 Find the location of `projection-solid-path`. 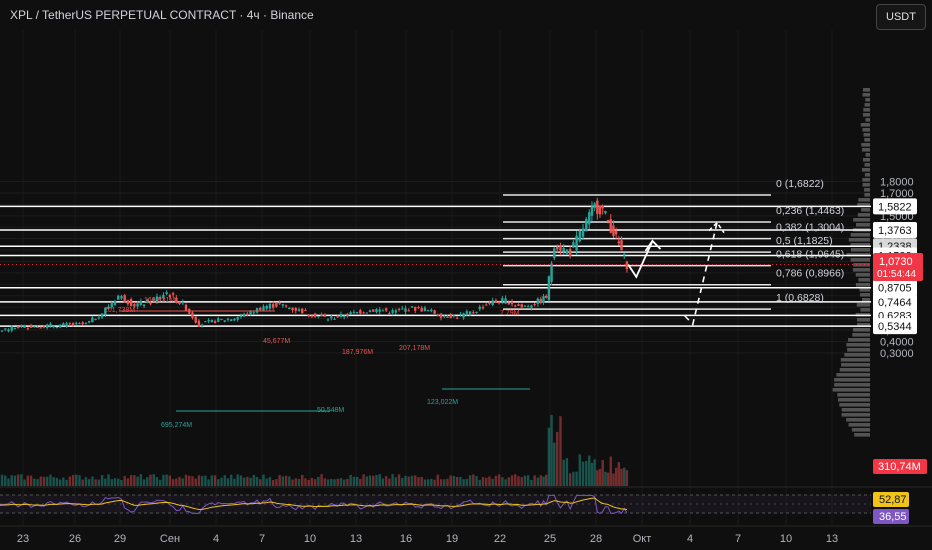

projection-solid-path is located at coordinates (640, 259).